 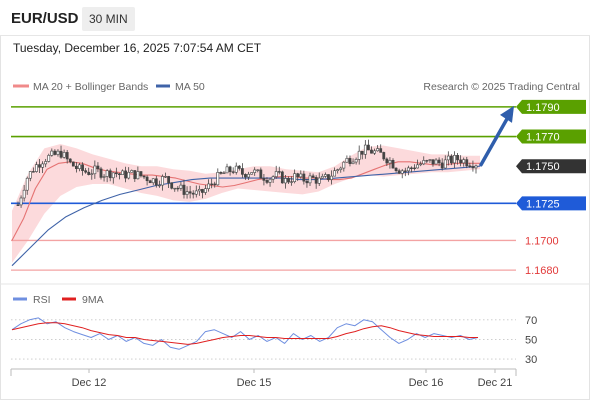 What do you see at coordinates (42, 300) in the screenshot?
I see `rsi-legend-label: RSI` at bounding box center [42, 300].